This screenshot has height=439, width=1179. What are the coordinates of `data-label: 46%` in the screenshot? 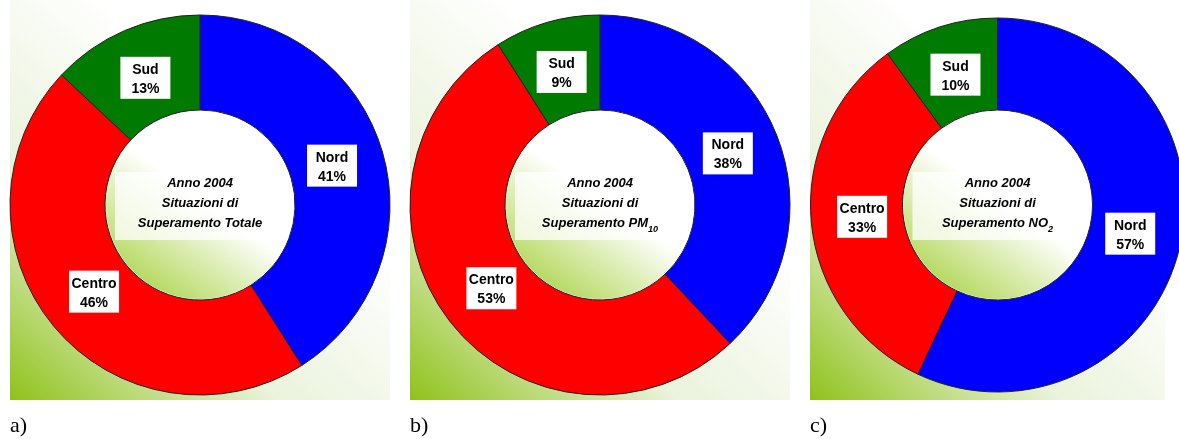 It's located at (94, 301).